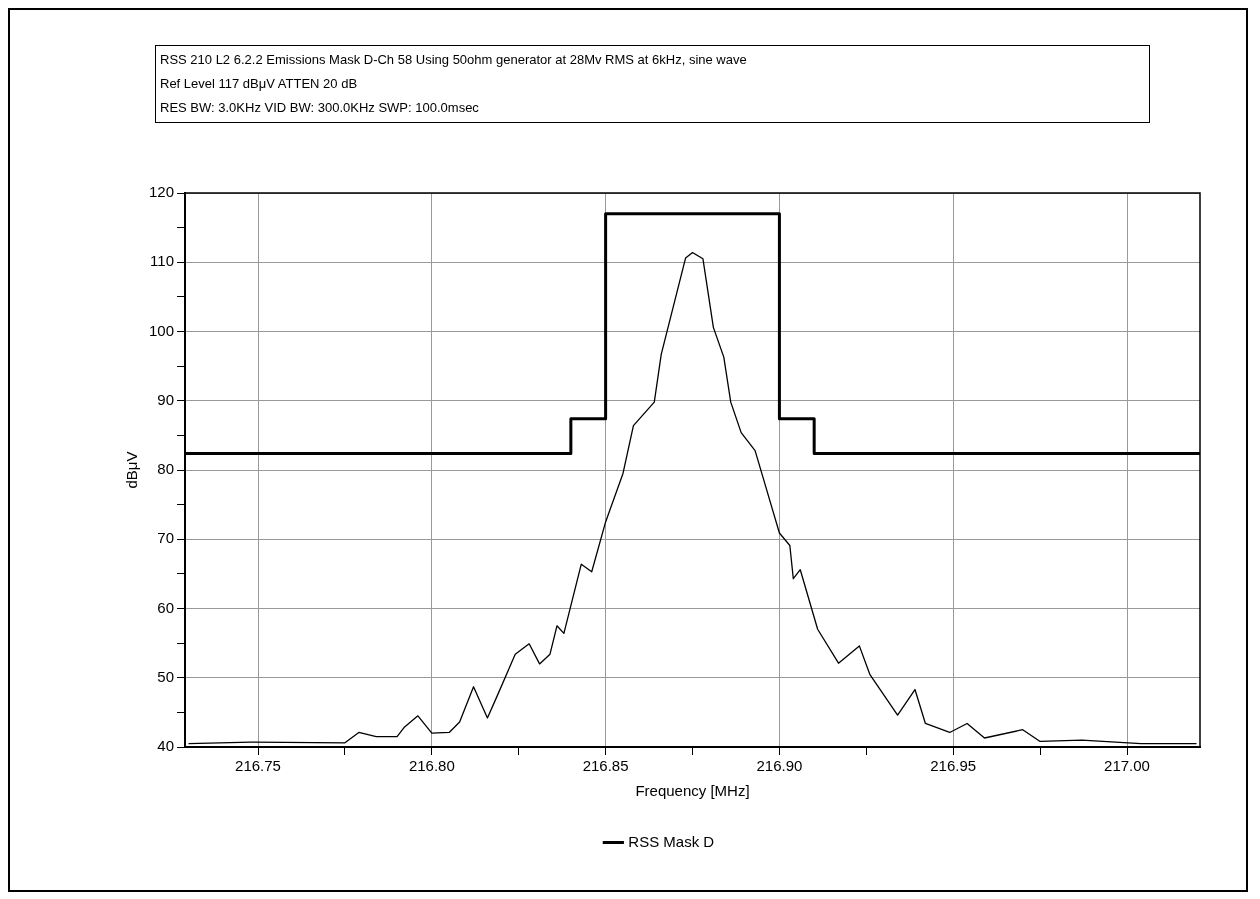 The width and height of the screenshot is (1260, 899). Describe the element at coordinates (166, 607) in the screenshot. I see `y-tick-label: 60` at that location.